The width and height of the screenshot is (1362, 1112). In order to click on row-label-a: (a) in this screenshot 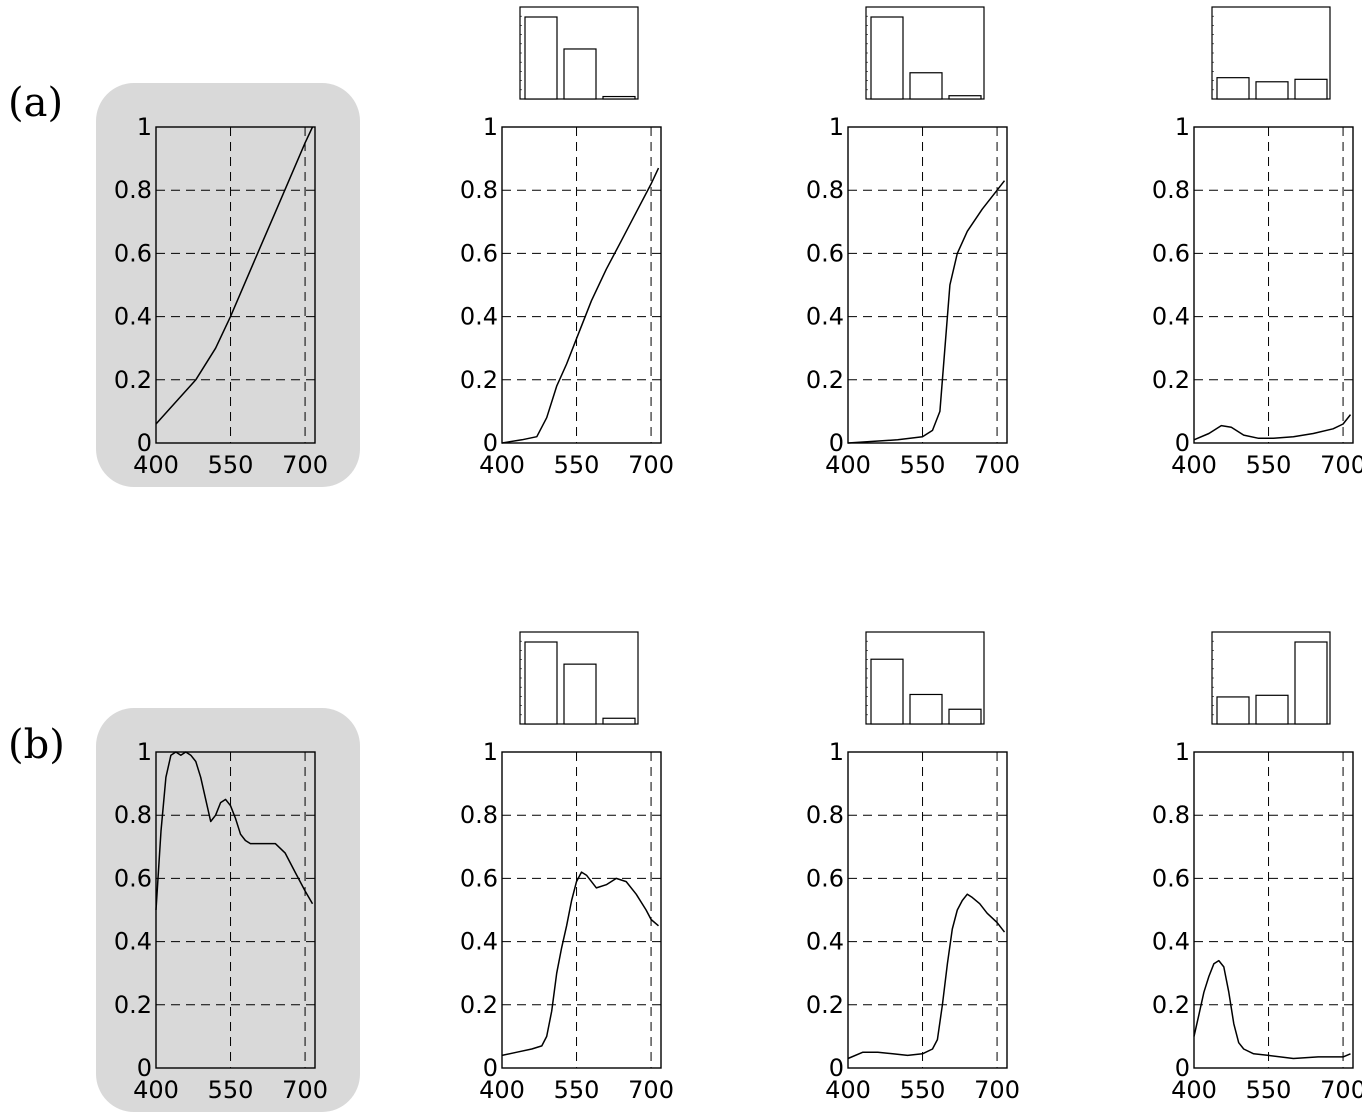, I will do `click(35, 103)`.